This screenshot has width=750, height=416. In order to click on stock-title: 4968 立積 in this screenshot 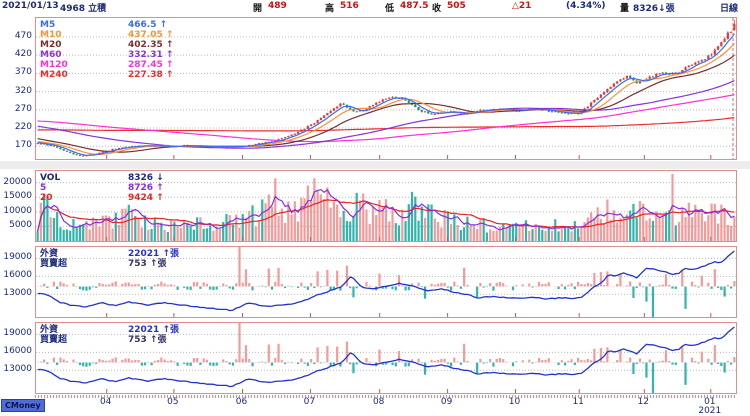, I will do `click(83, 9)`.